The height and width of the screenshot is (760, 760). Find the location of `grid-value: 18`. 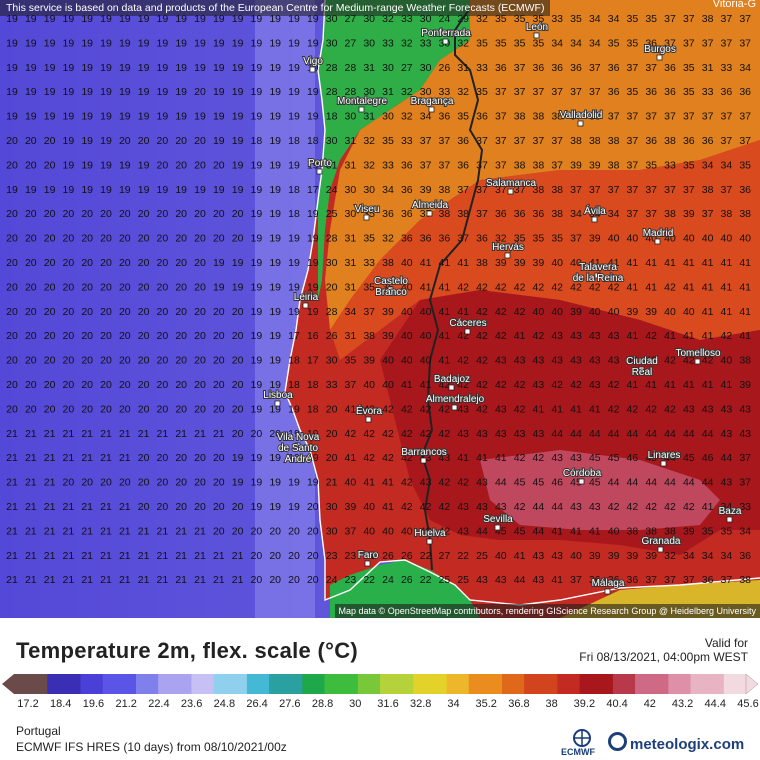

grid-value: 18 is located at coordinates (313, 385).